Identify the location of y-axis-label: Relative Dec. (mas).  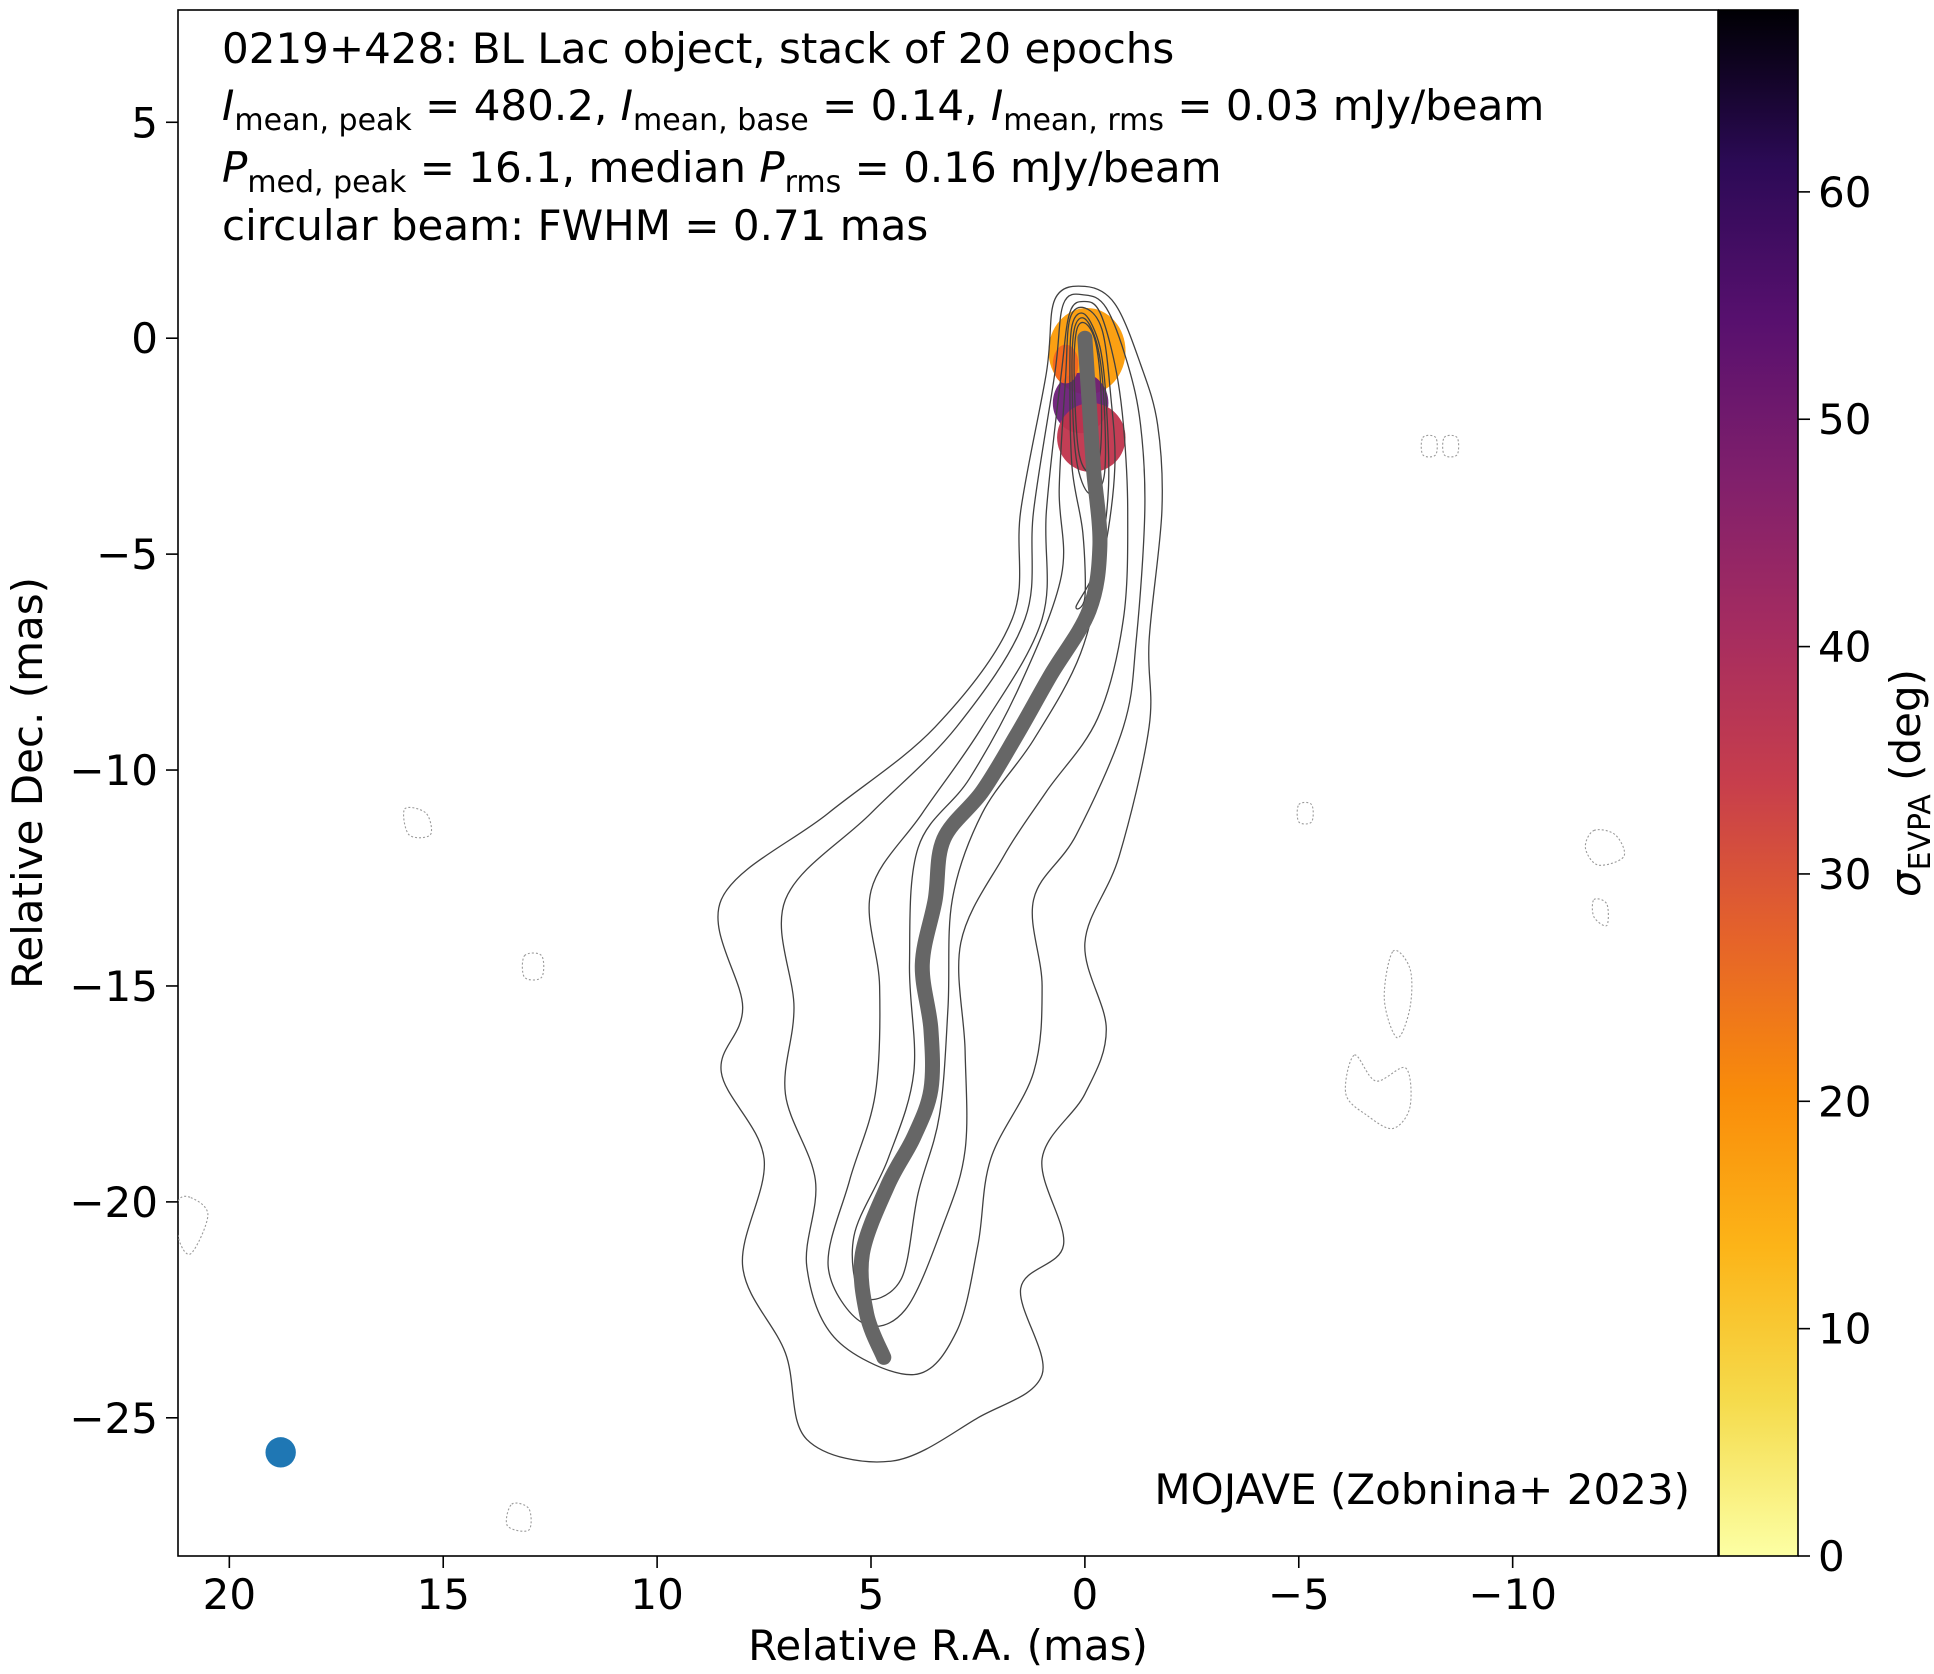
(27, 783).